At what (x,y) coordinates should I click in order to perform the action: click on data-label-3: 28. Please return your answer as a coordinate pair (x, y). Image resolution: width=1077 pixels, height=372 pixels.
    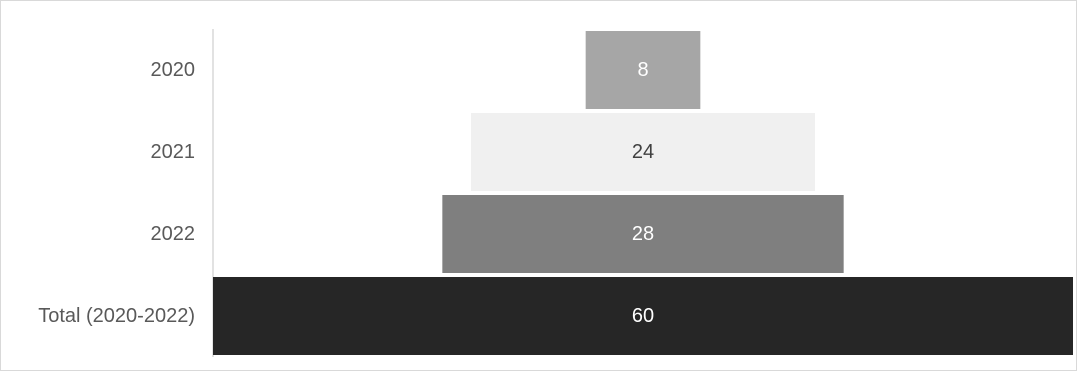
    Looking at the image, I should click on (643, 234).